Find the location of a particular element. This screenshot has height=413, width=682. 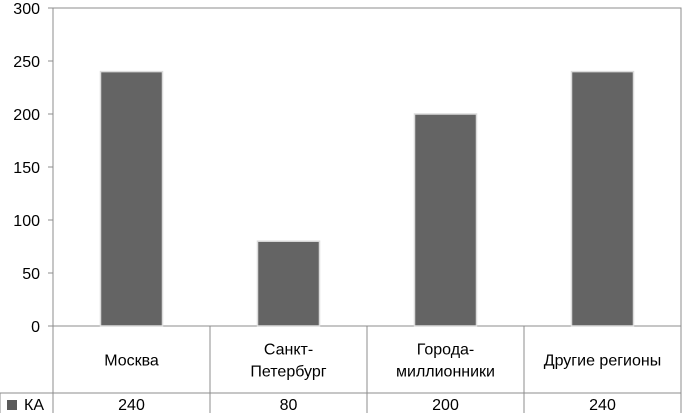

category-label: Москва is located at coordinates (131, 361).